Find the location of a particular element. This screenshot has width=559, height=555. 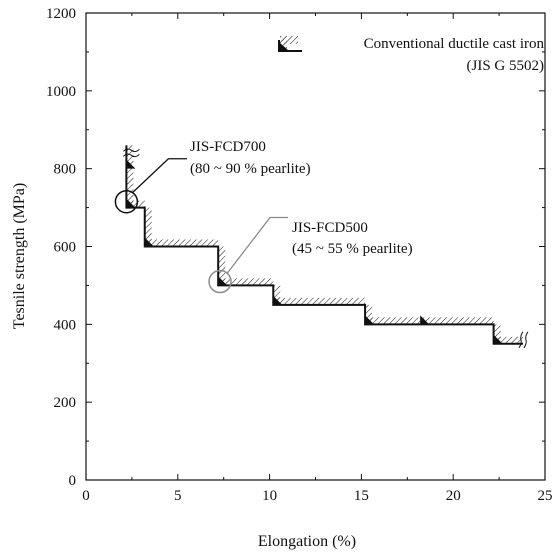

annotation-fcd700-detail: (80 ~ 90 % pearlite) is located at coordinates (250, 169).